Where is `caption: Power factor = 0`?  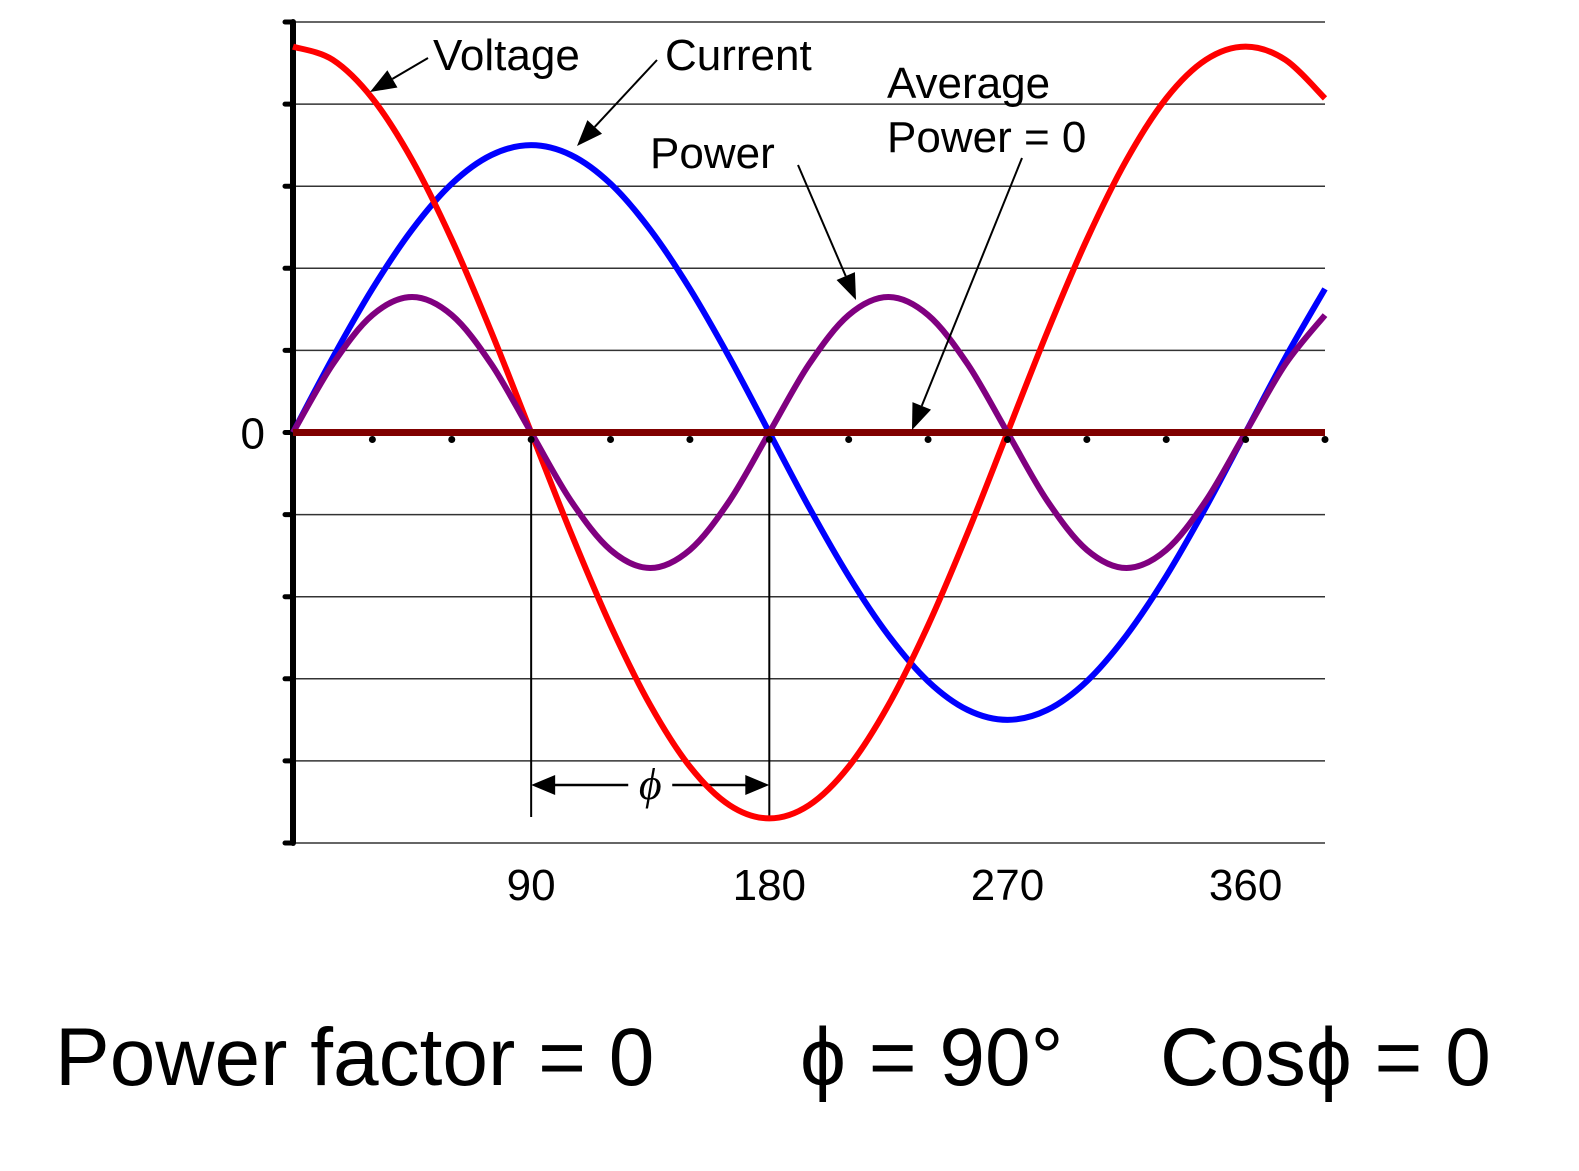
caption: Power factor = 0 is located at coordinates (354, 1057).